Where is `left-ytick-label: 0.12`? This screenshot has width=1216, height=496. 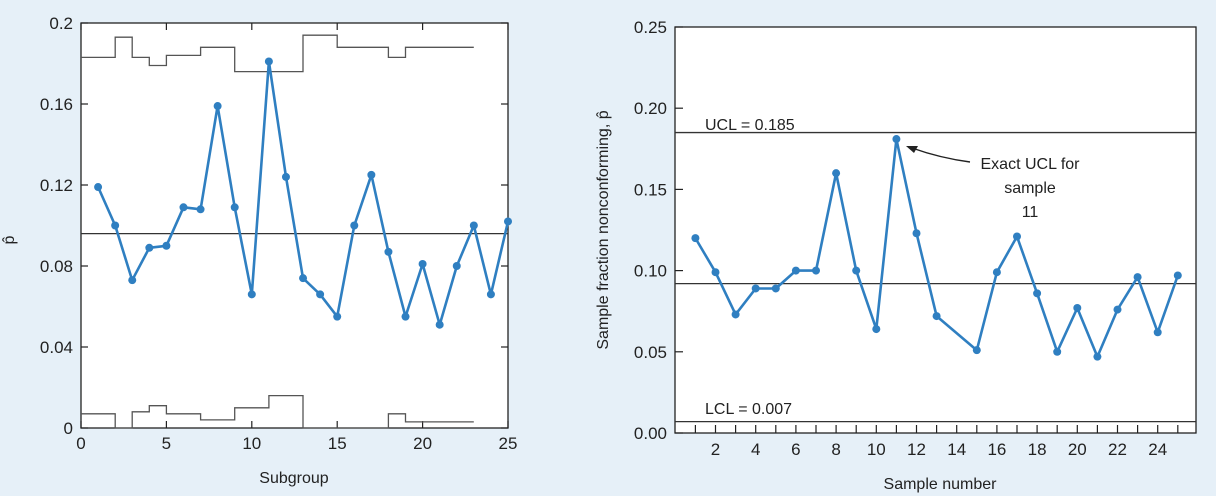
left-ytick-label: 0.12 is located at coordinates (56, 185).